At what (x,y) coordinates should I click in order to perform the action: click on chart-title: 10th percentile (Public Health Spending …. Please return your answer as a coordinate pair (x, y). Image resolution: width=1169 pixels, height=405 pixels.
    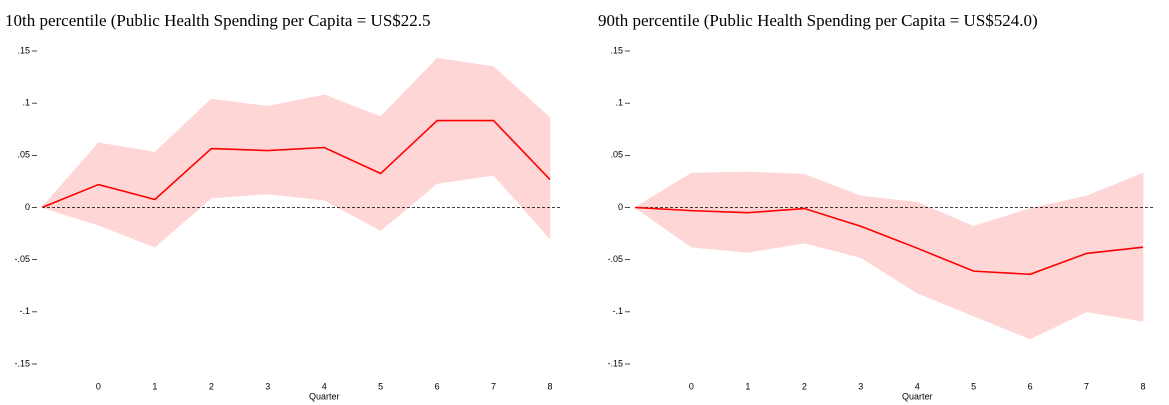
    Looking at the image, I should click on (218, 20).